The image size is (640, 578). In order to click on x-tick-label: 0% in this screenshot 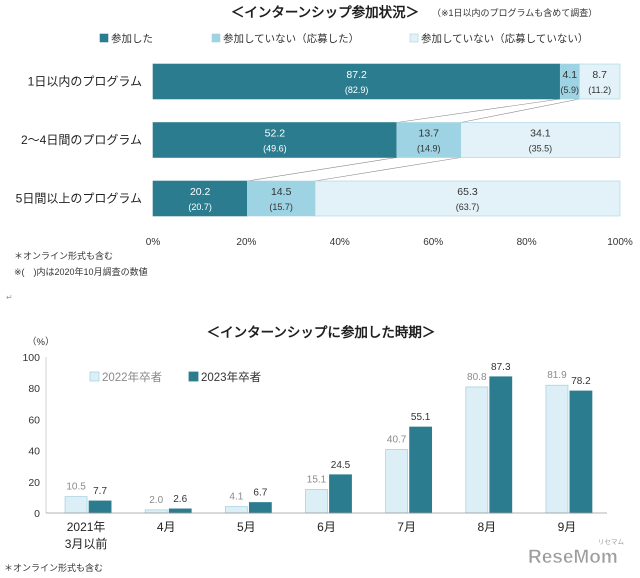, I will do `click(153, 242)`.